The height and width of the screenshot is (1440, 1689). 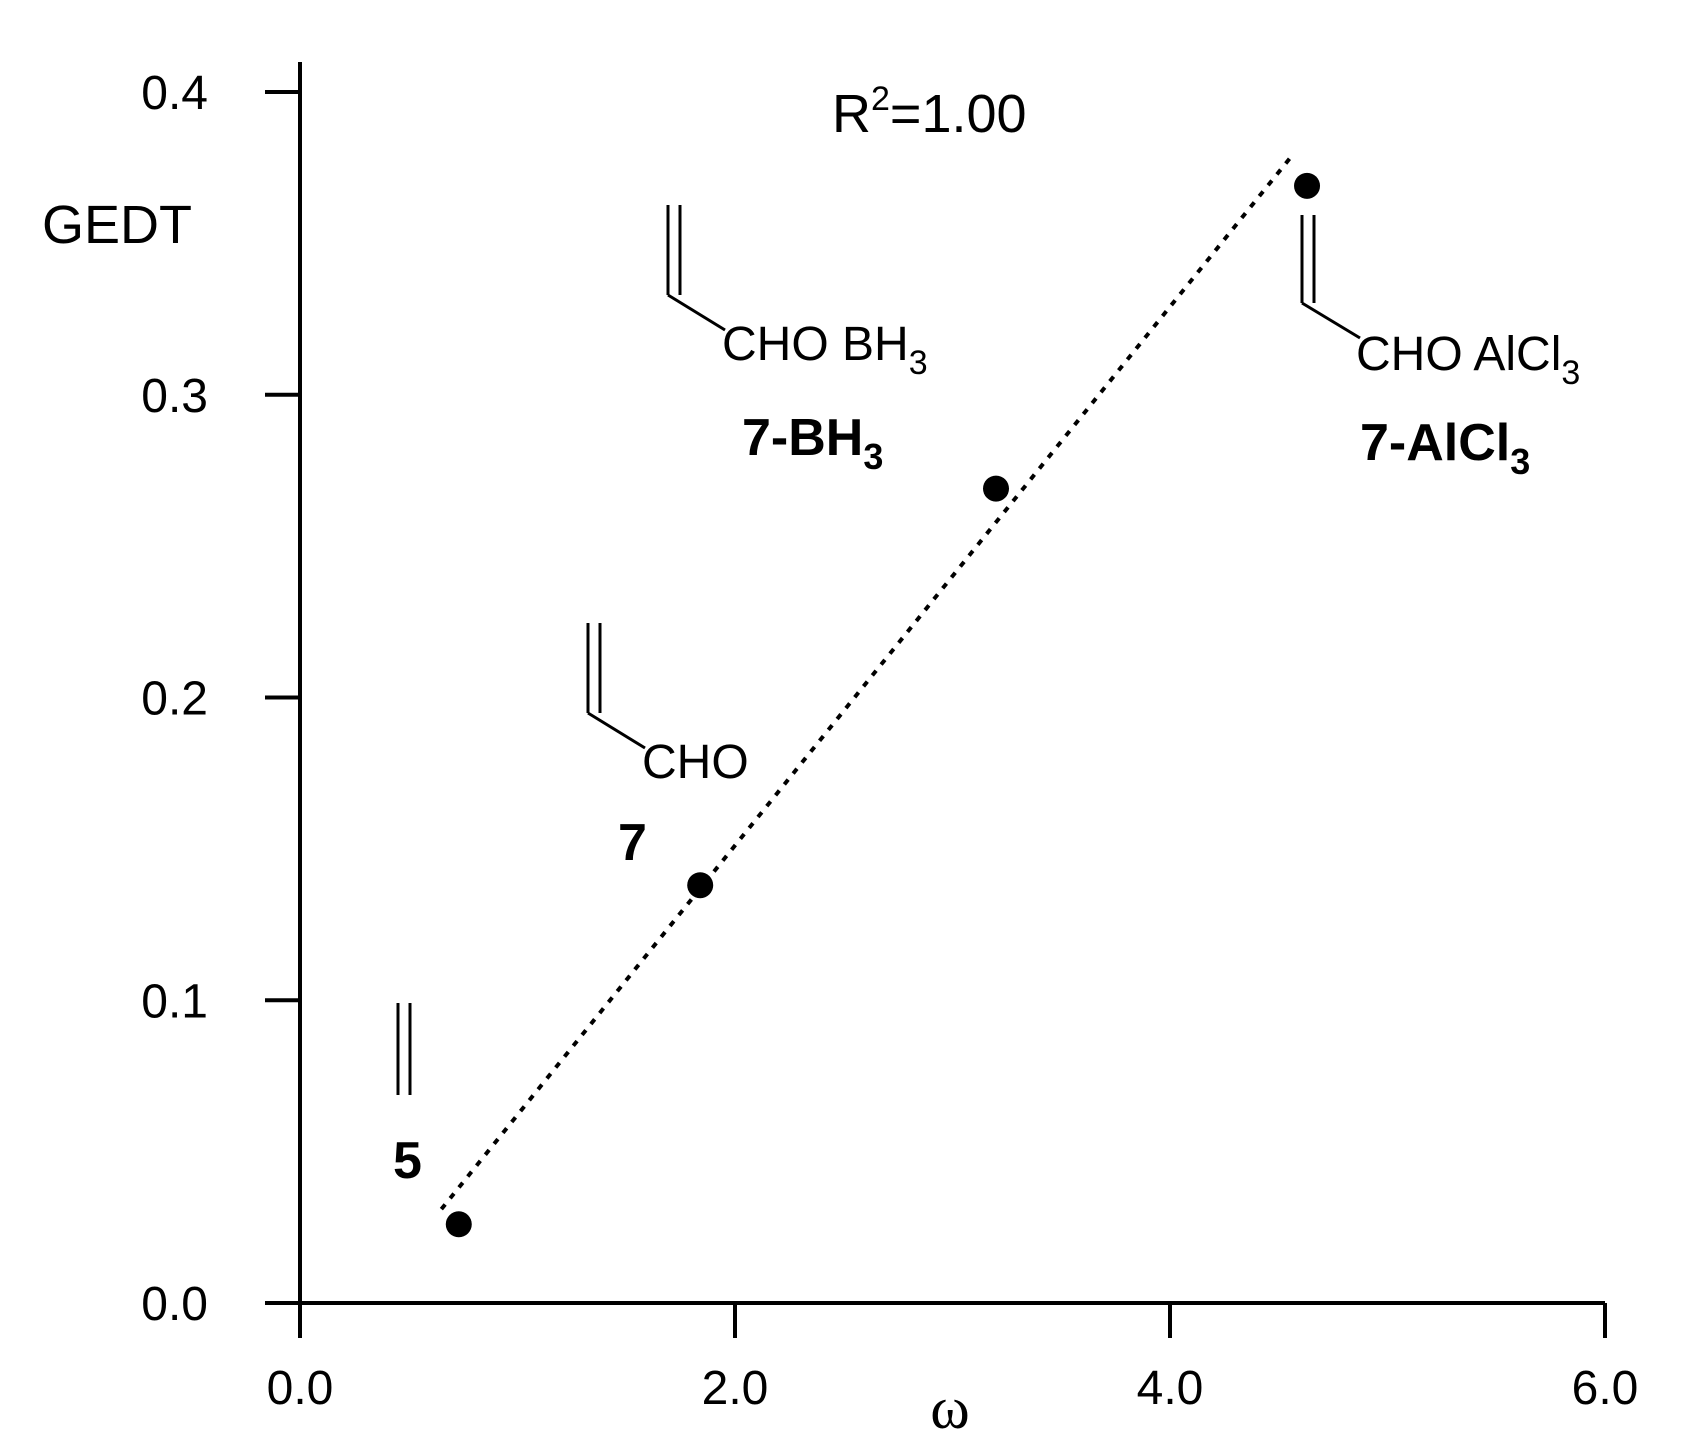 What do you see at coordinates (695, 762) in the screenshot?
I see `acrolein-group: CHO` at bounding box center [695, 762].